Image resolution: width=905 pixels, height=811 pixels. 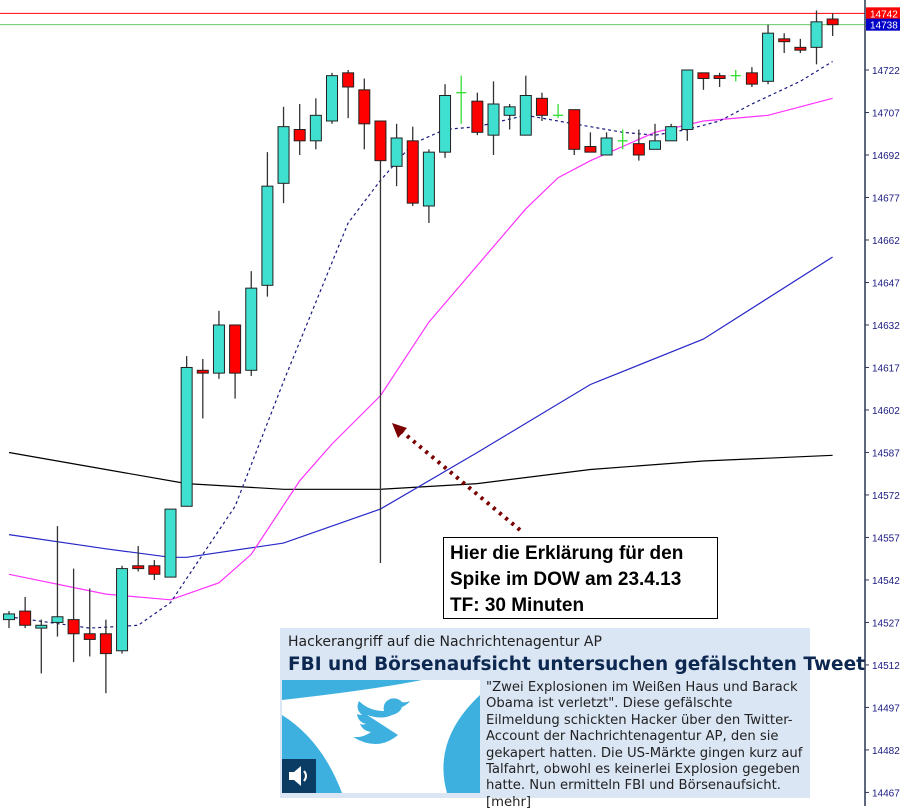 What do you see at coordinates (886, 581) in the screenshot?
I see `y-tick-label: 14542` at bounding box center [886, 581].